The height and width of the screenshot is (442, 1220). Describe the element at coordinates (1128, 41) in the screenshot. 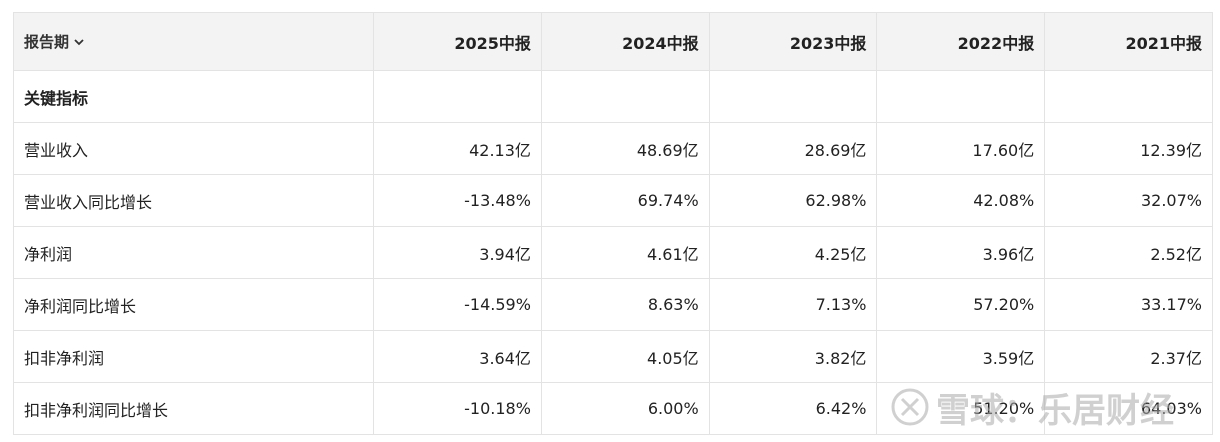

I see `period-header-2021: 2021中报` at that location.